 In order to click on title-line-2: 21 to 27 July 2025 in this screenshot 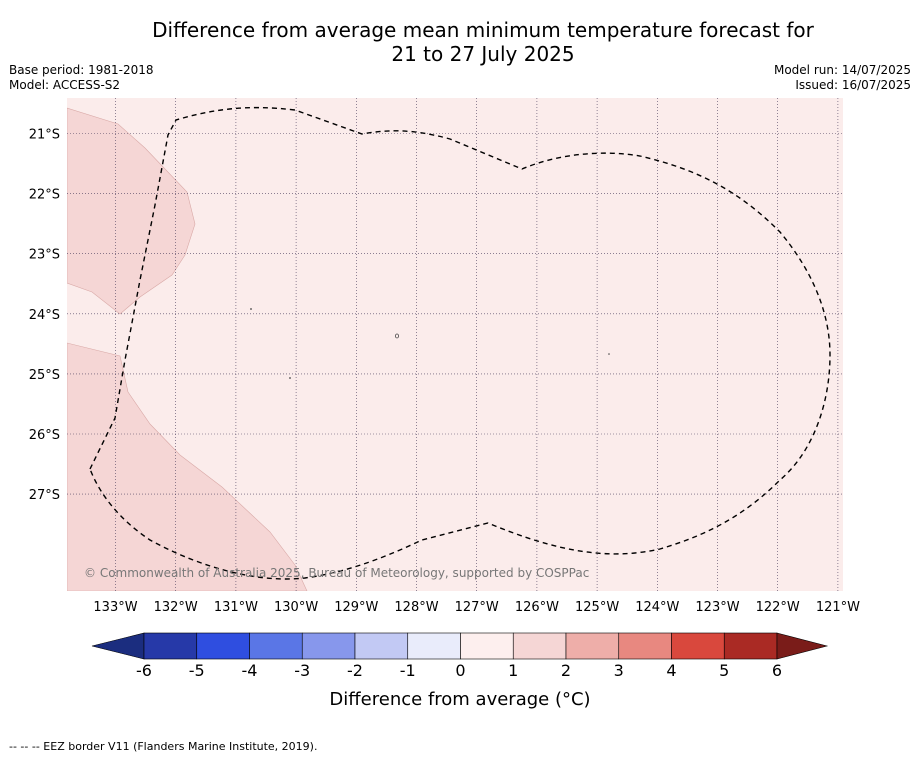, I will do `click(483, 54)`.